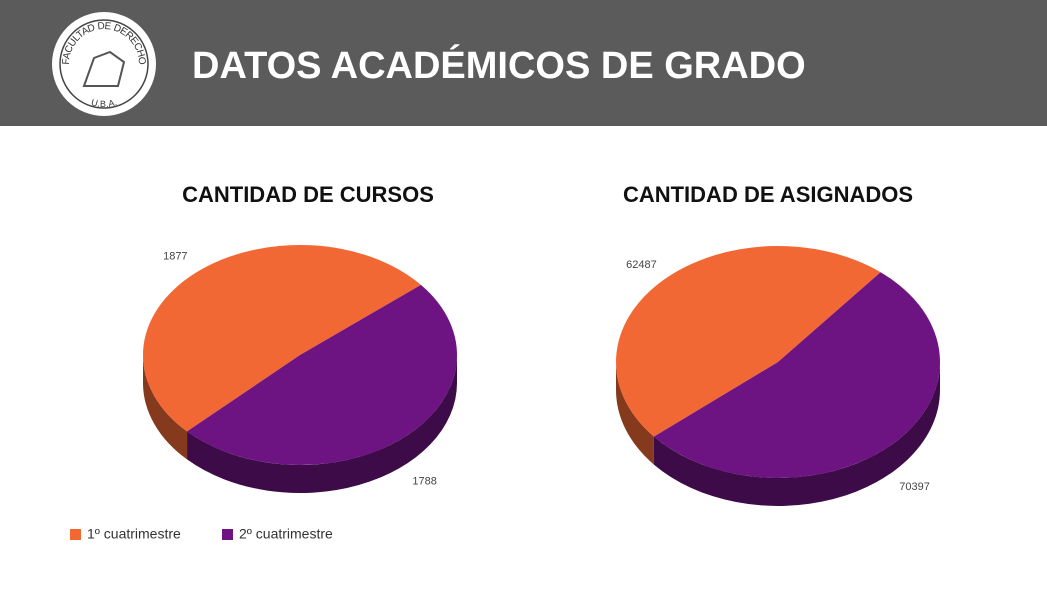 The image size is (1047, 600). What do you see at coordinates (424, 481) in the screenshot?
I see `data-label: 1788` at bounding box center [424, 481].